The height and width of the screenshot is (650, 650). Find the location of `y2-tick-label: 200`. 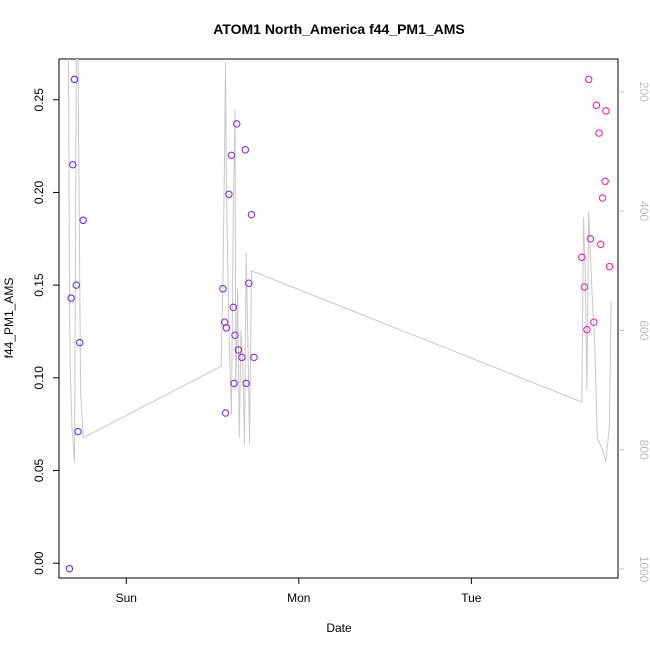

y2-tick-label: 200 is located at coordinates (643, 92).